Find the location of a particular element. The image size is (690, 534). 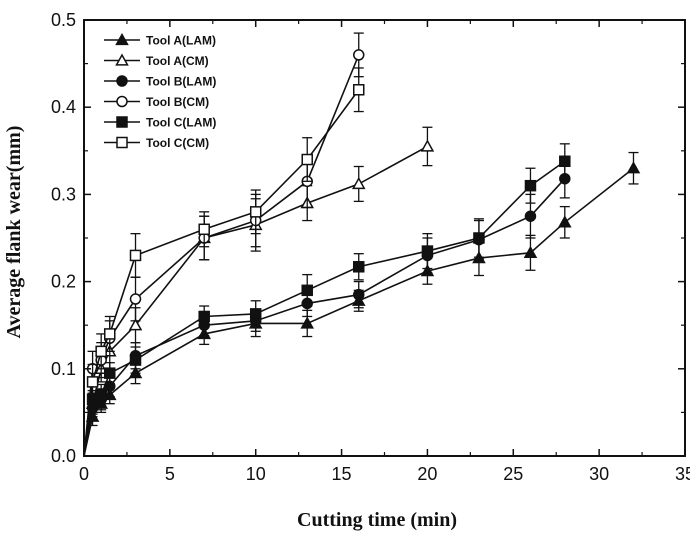

x-tick-label: 25 is located at coordinates (513, 474).